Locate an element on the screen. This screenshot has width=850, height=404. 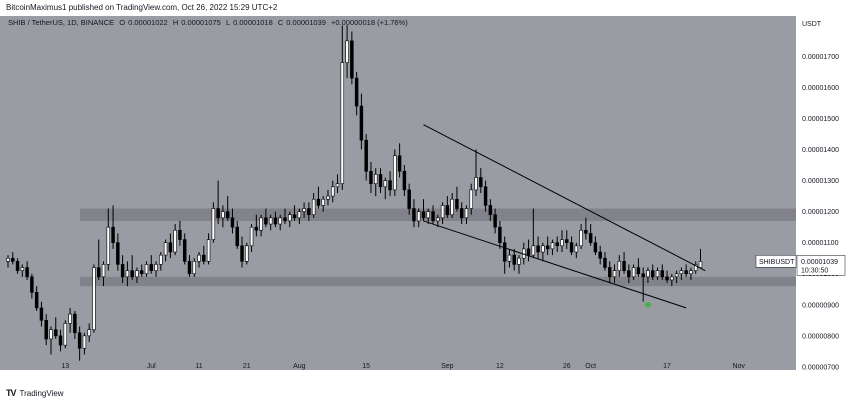
low-value: 0.00001018 is located at coordinates (253, 22).